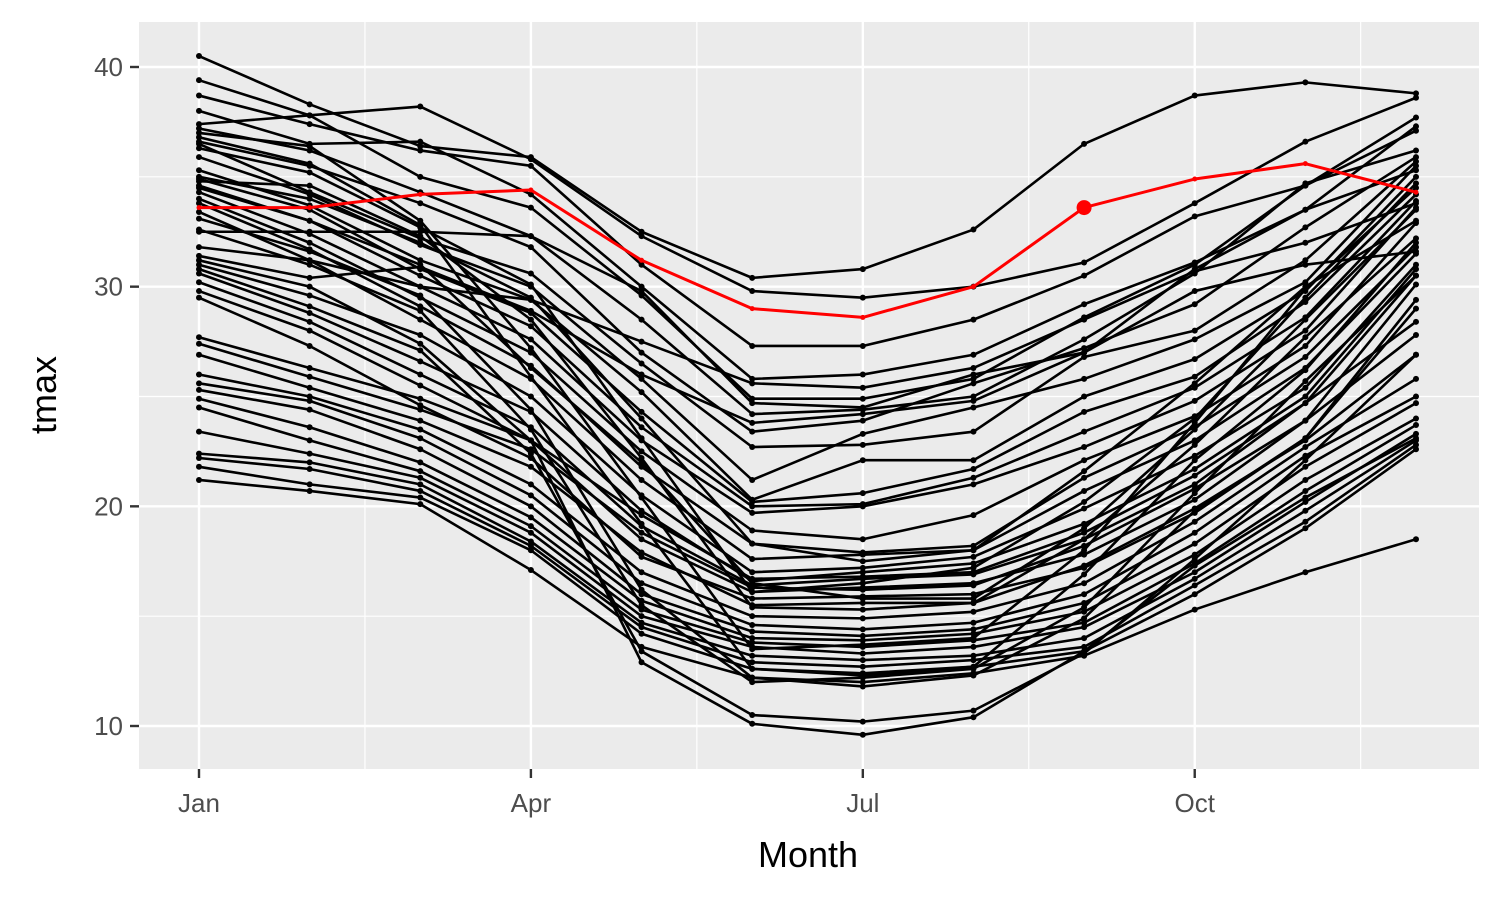 This screenshot has width=1500, height=900. I want to click on x-tick-label: Jan, so click(199, 803).